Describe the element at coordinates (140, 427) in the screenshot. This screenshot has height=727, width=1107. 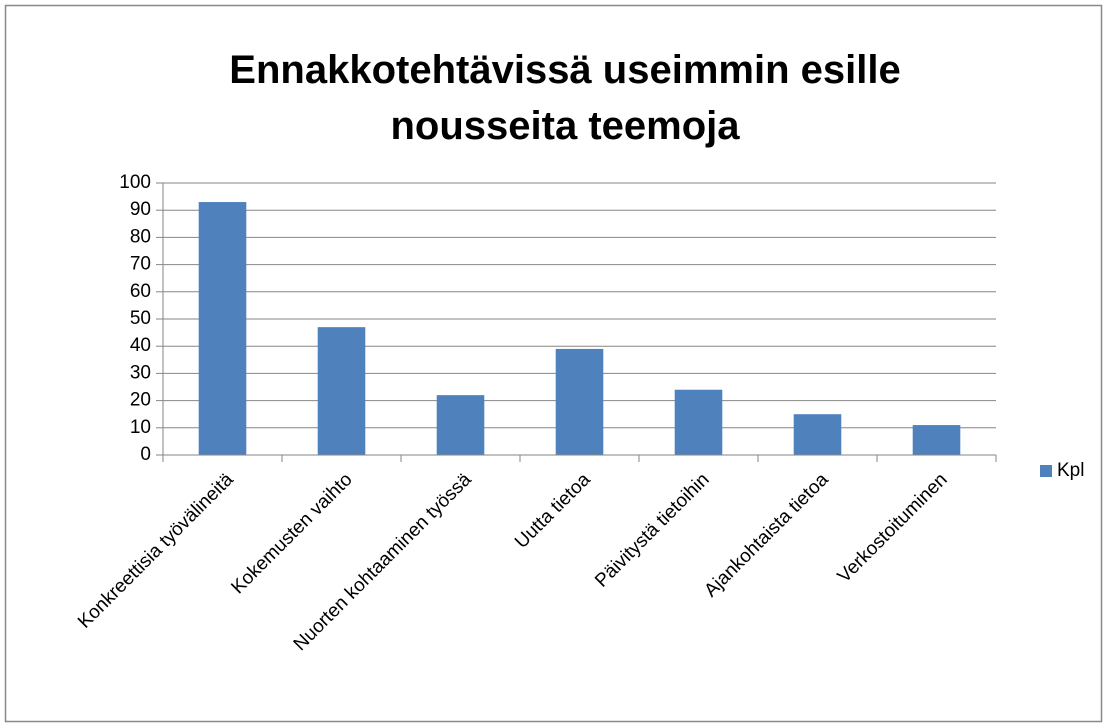
I see `y-tick-label: 10` at that location.